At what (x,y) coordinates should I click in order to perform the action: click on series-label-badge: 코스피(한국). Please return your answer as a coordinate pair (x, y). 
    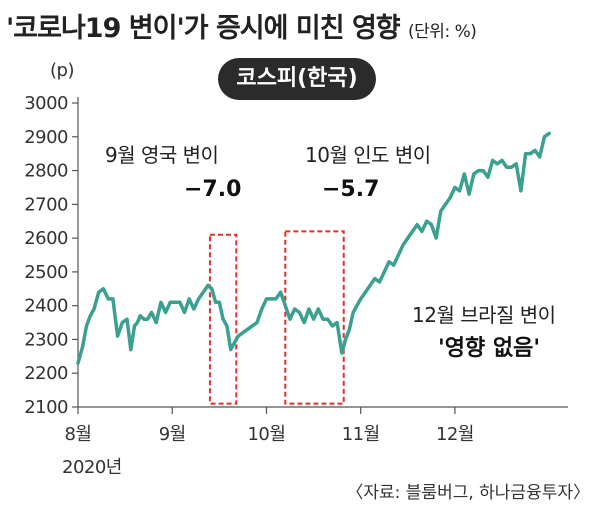
    Looking at the image, I should click on (297, 79).